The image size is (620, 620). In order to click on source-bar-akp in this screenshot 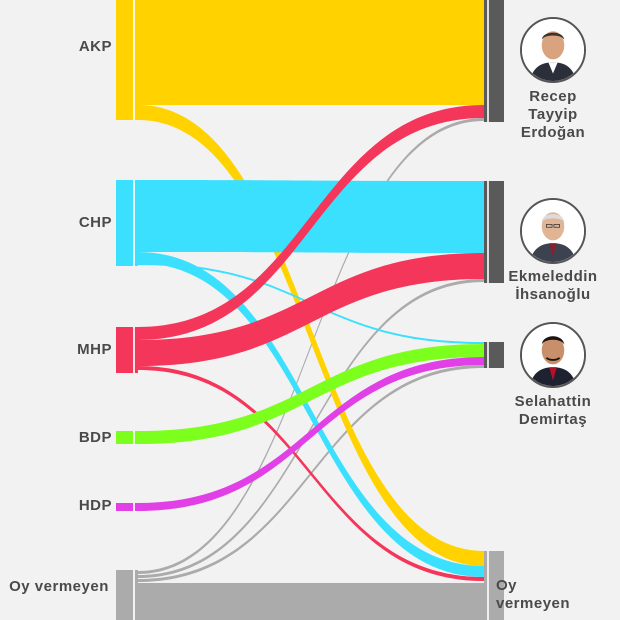, I will do `click(127, 60)`.